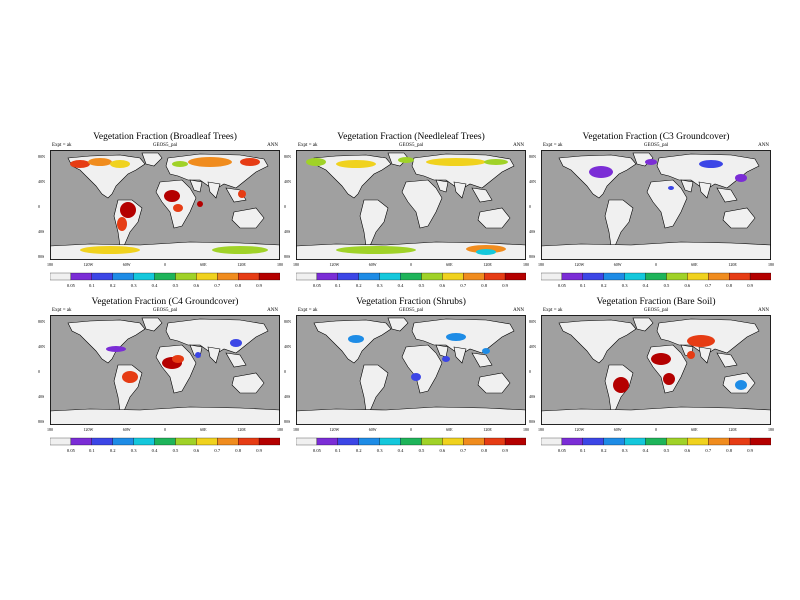  What do you see at coordinates (411, 264) in the screenshot?
I see `lon-label: 0` at bounding box center [411, 264].